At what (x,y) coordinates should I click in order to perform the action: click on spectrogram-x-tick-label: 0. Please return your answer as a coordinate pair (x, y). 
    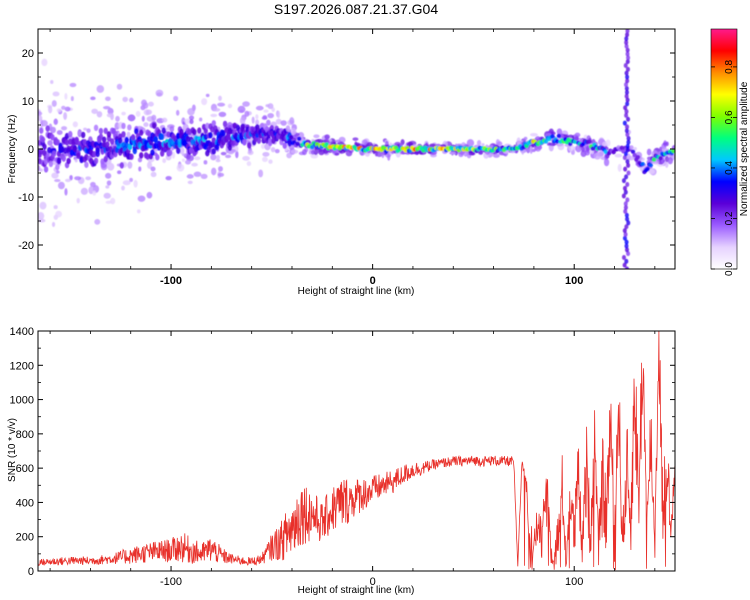
    Looking at the image, I should click on (373, 281).